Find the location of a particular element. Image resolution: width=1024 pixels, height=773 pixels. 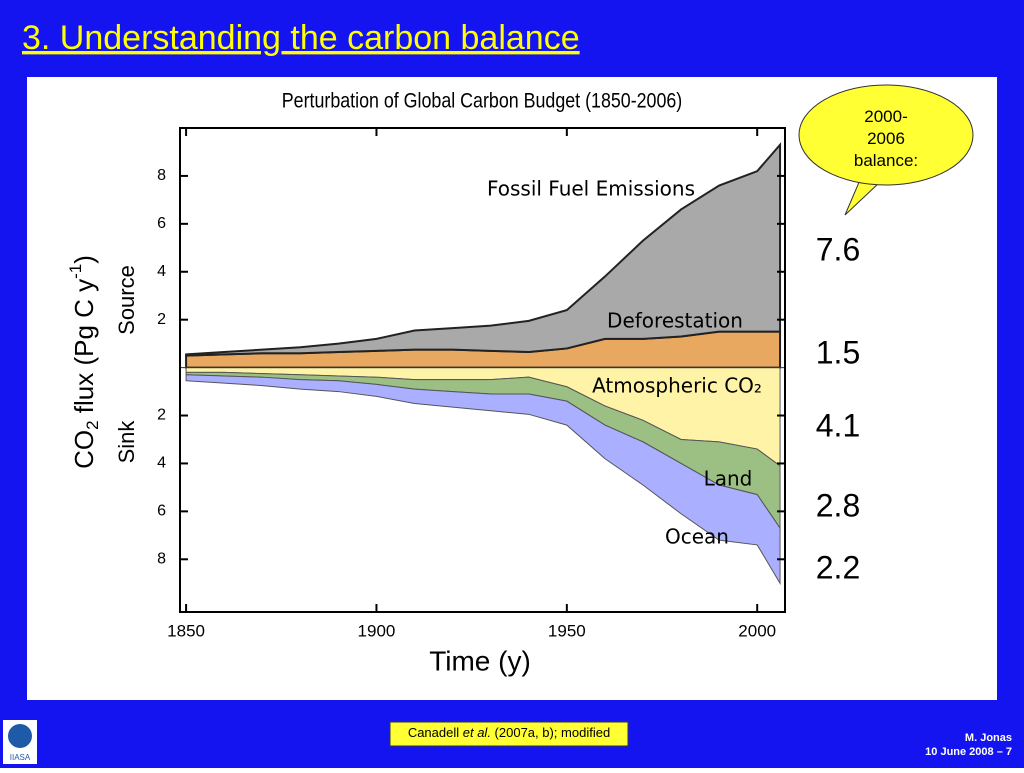

balance-values: 7.6 1.5 4.1 2.8 2.2 is located at coordinates (838, 408).